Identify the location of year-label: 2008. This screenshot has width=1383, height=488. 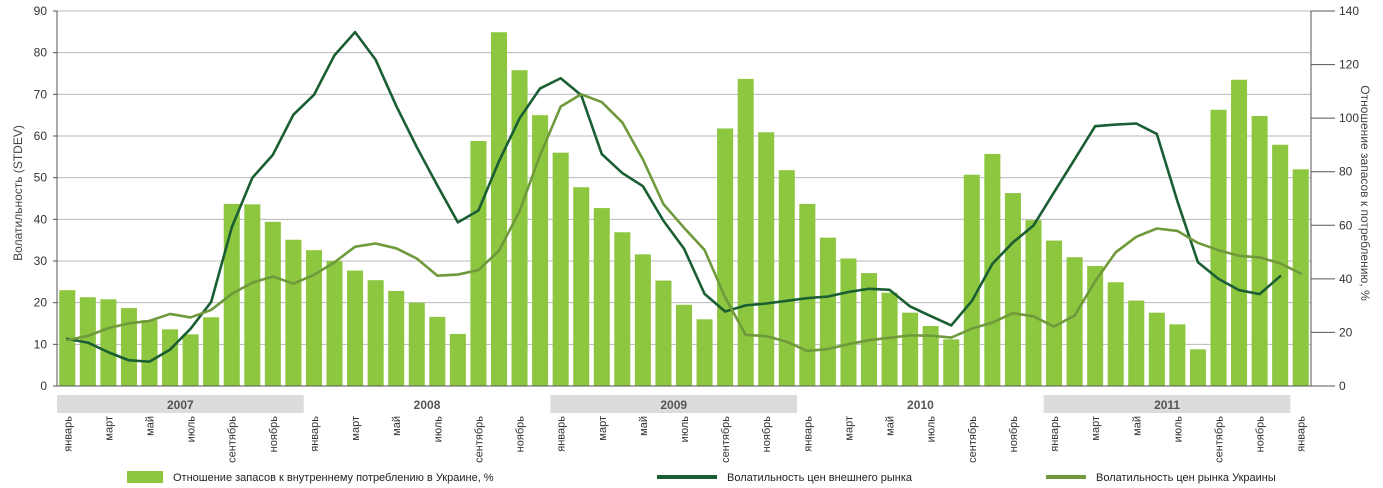
(427, 405).